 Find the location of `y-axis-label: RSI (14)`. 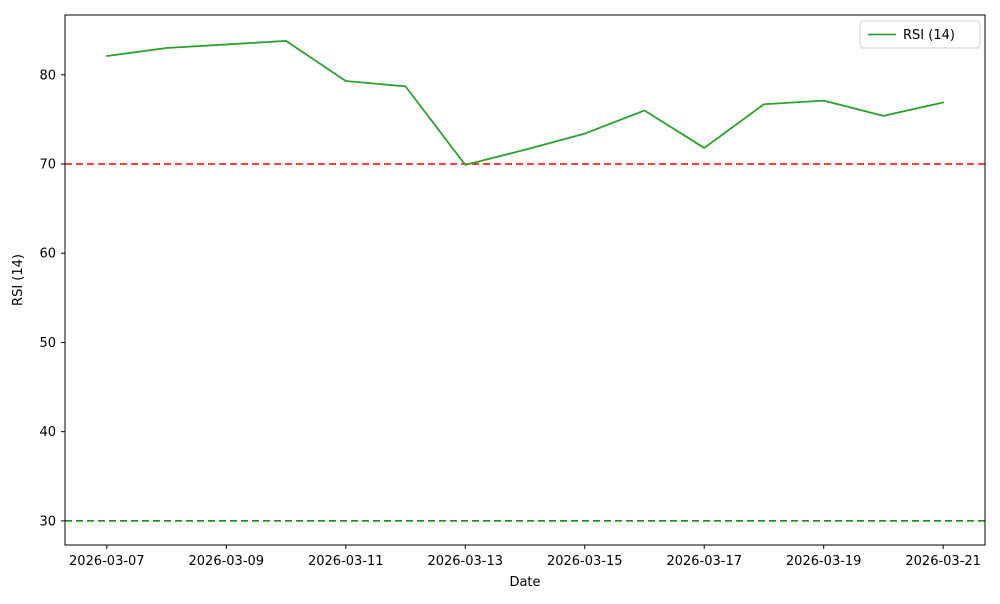

y-axis-label: RSI (14) is located at coordinates (18, 280).